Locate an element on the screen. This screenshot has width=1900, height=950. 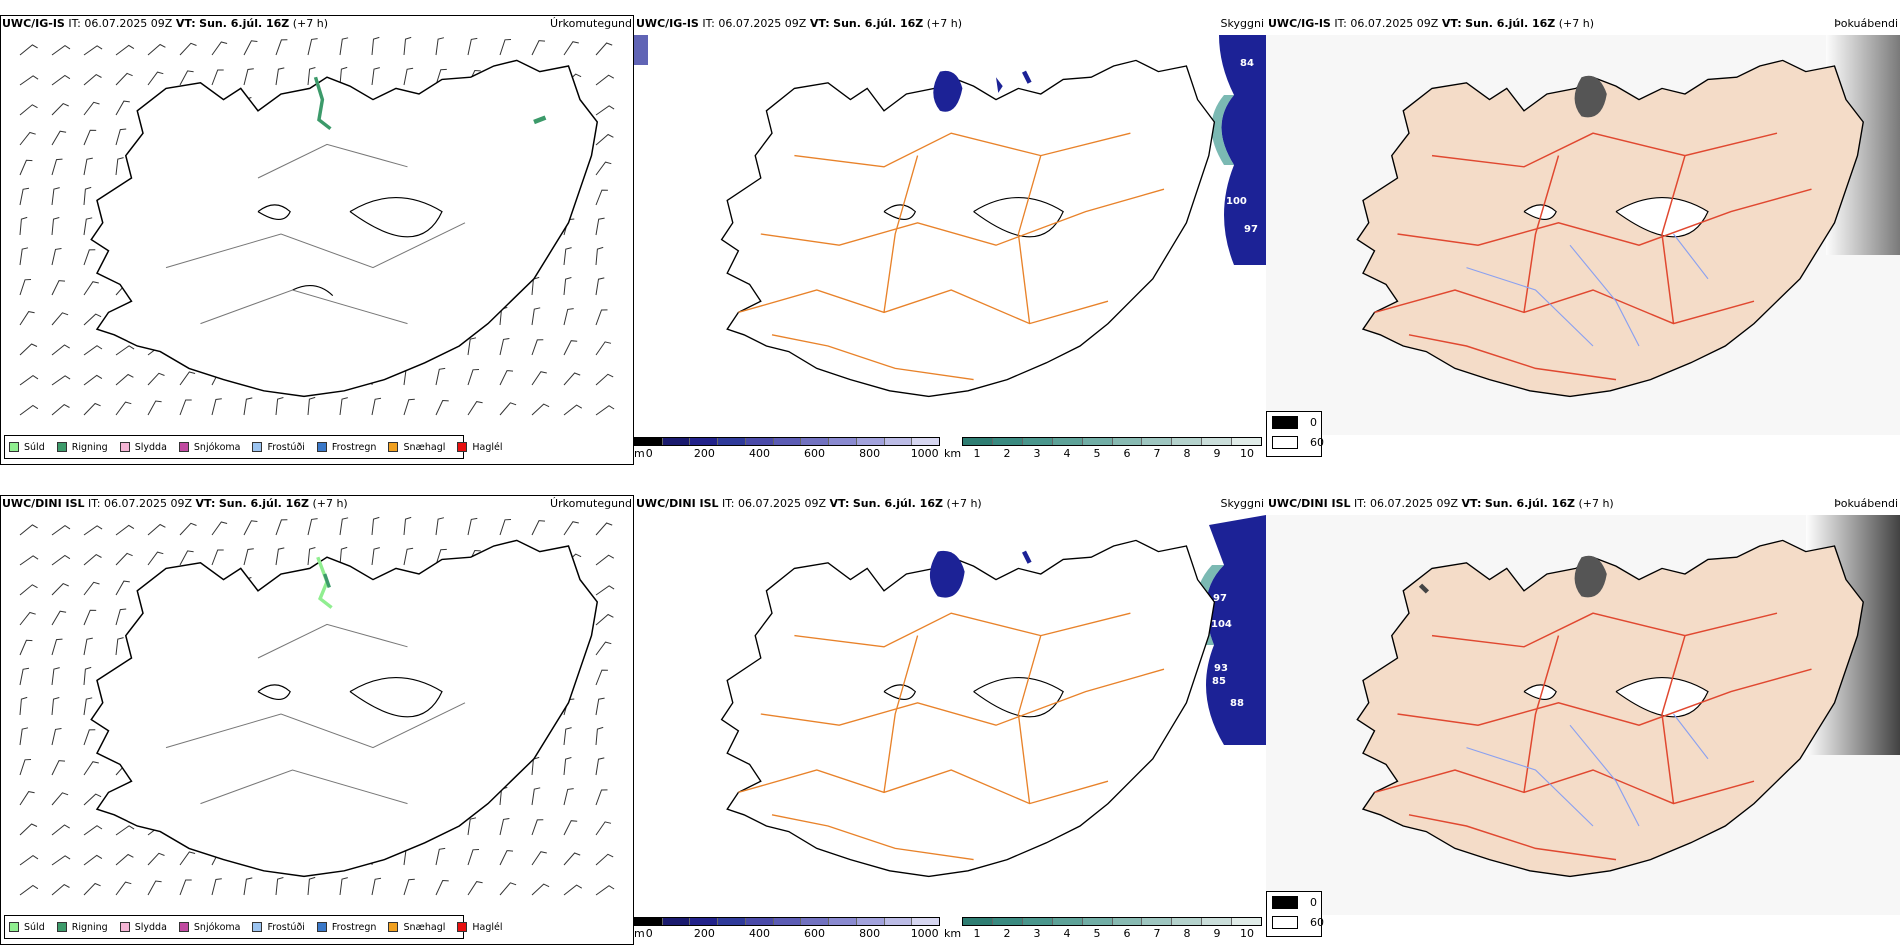
model-name: UWC/DINI ISL is located at coordinates (43, 503).